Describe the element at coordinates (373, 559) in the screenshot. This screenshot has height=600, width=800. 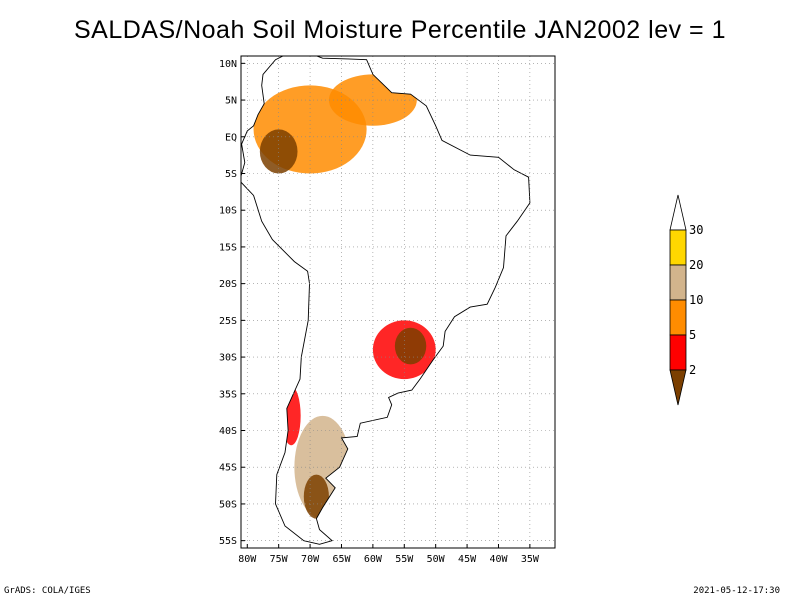
I see `x-tick-label: 60W` at that location.